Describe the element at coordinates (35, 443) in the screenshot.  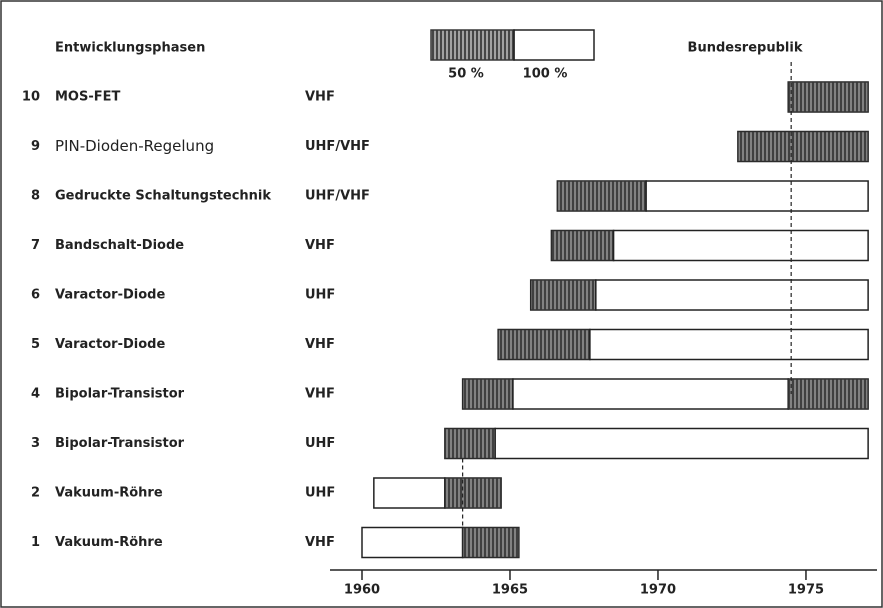
I see `row-number: 3` at that location.